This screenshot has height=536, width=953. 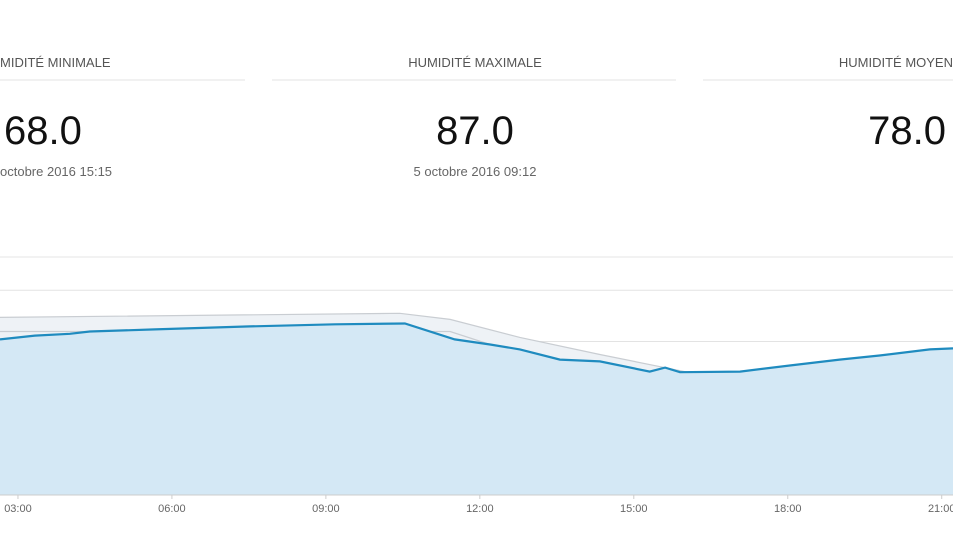 I want to click on card-value: 87.0, so click(x=475, y=131).